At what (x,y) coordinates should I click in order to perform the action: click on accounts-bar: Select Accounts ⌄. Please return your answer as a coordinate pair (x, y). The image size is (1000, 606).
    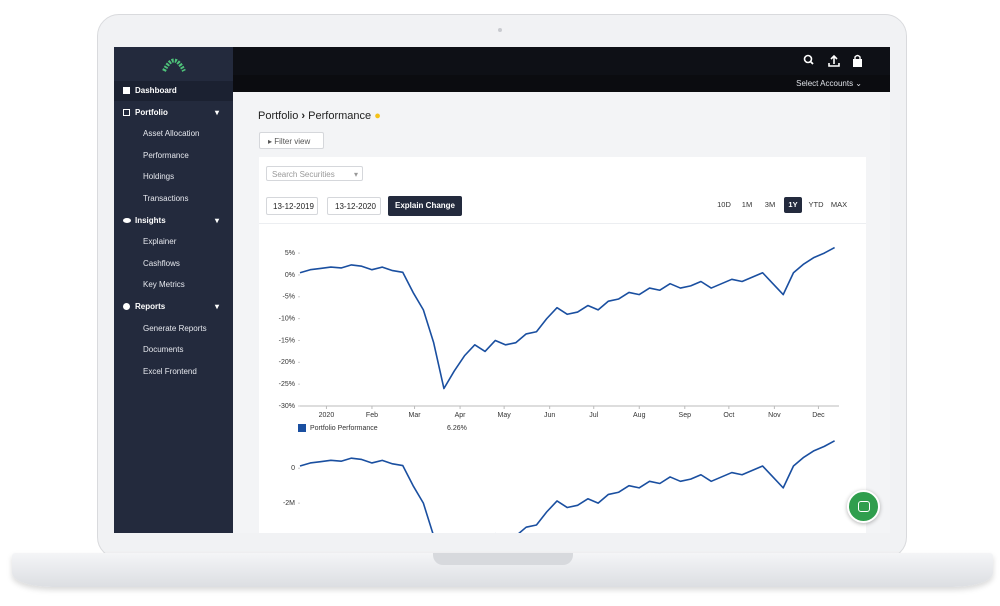
    Looking at the image, I should click on (561, 83).